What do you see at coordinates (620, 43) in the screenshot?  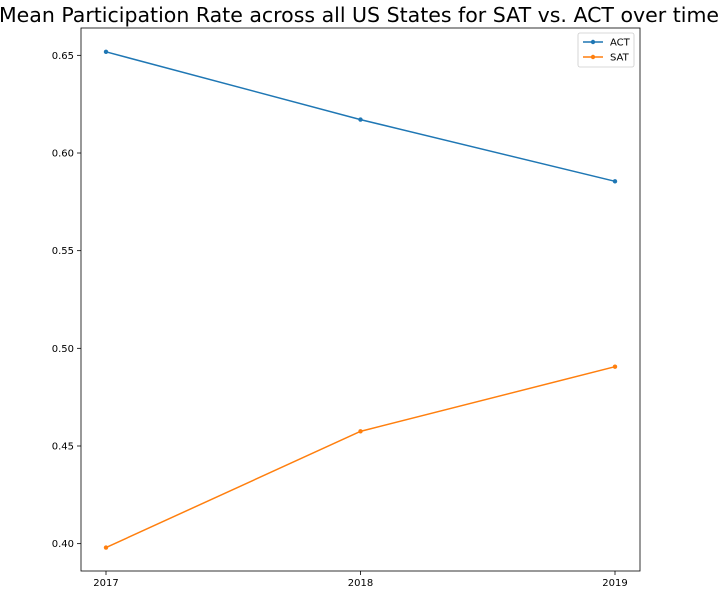 I see `legend-label: ACT` at bounding box center [620, 43].